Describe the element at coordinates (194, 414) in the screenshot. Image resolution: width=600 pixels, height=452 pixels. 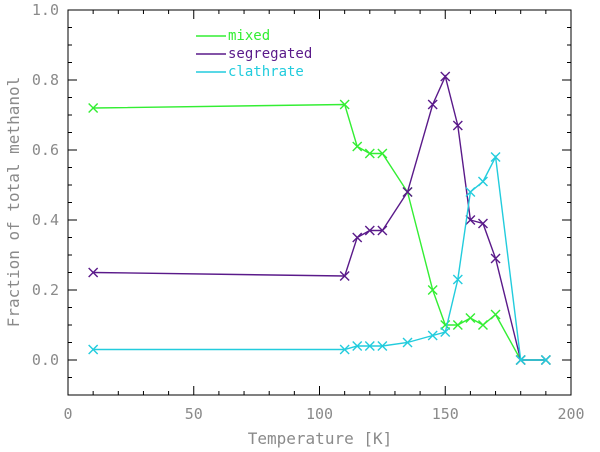
I see `x-tick-label: 50` at that location.